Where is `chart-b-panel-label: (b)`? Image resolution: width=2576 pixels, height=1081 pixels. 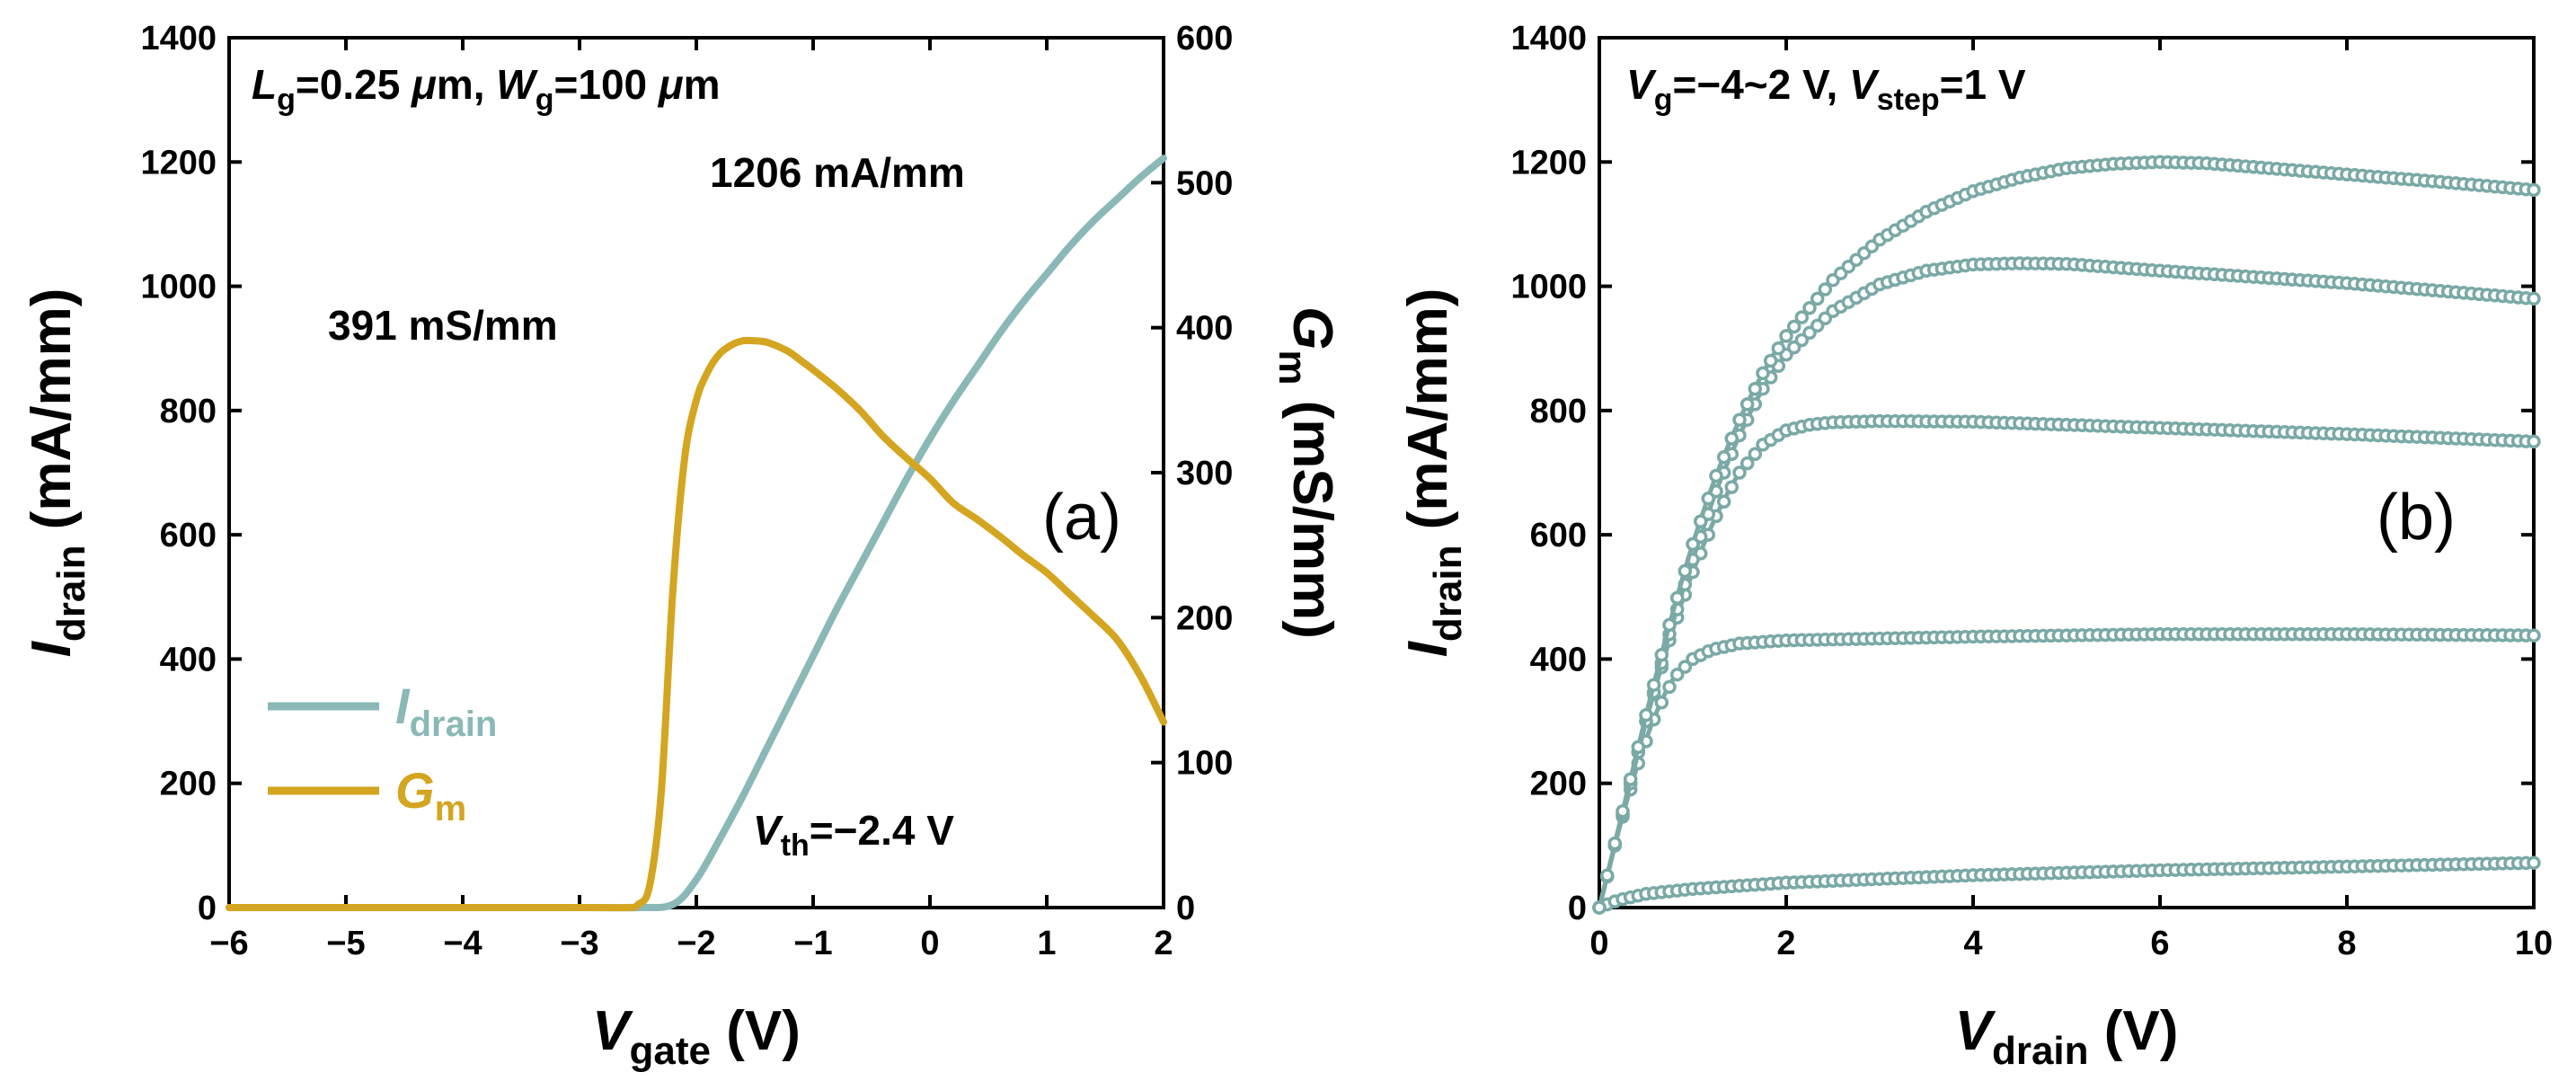 chart-b-panel-label: (b) is located at coordinates (2416, 518).